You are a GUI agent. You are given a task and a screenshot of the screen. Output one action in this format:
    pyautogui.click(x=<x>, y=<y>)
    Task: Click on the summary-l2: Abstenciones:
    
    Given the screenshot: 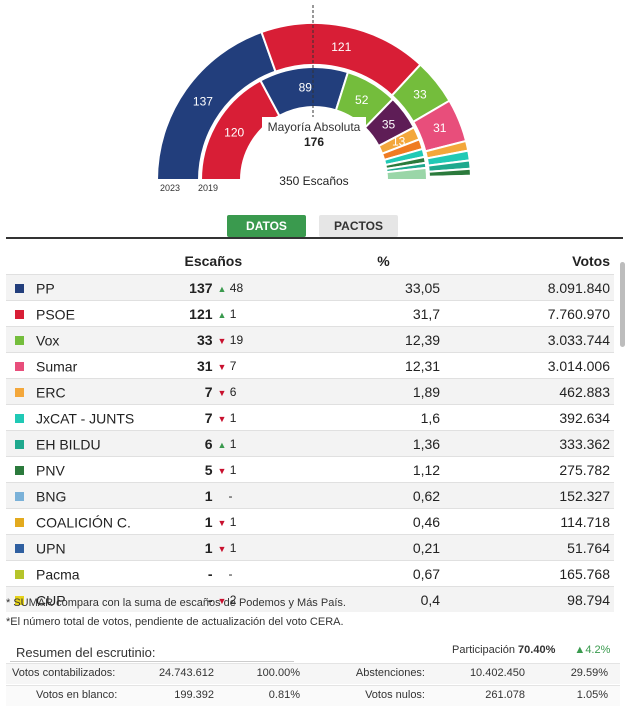 What is the action you would take?
    pyautogui.click(x=390, y=673)
    